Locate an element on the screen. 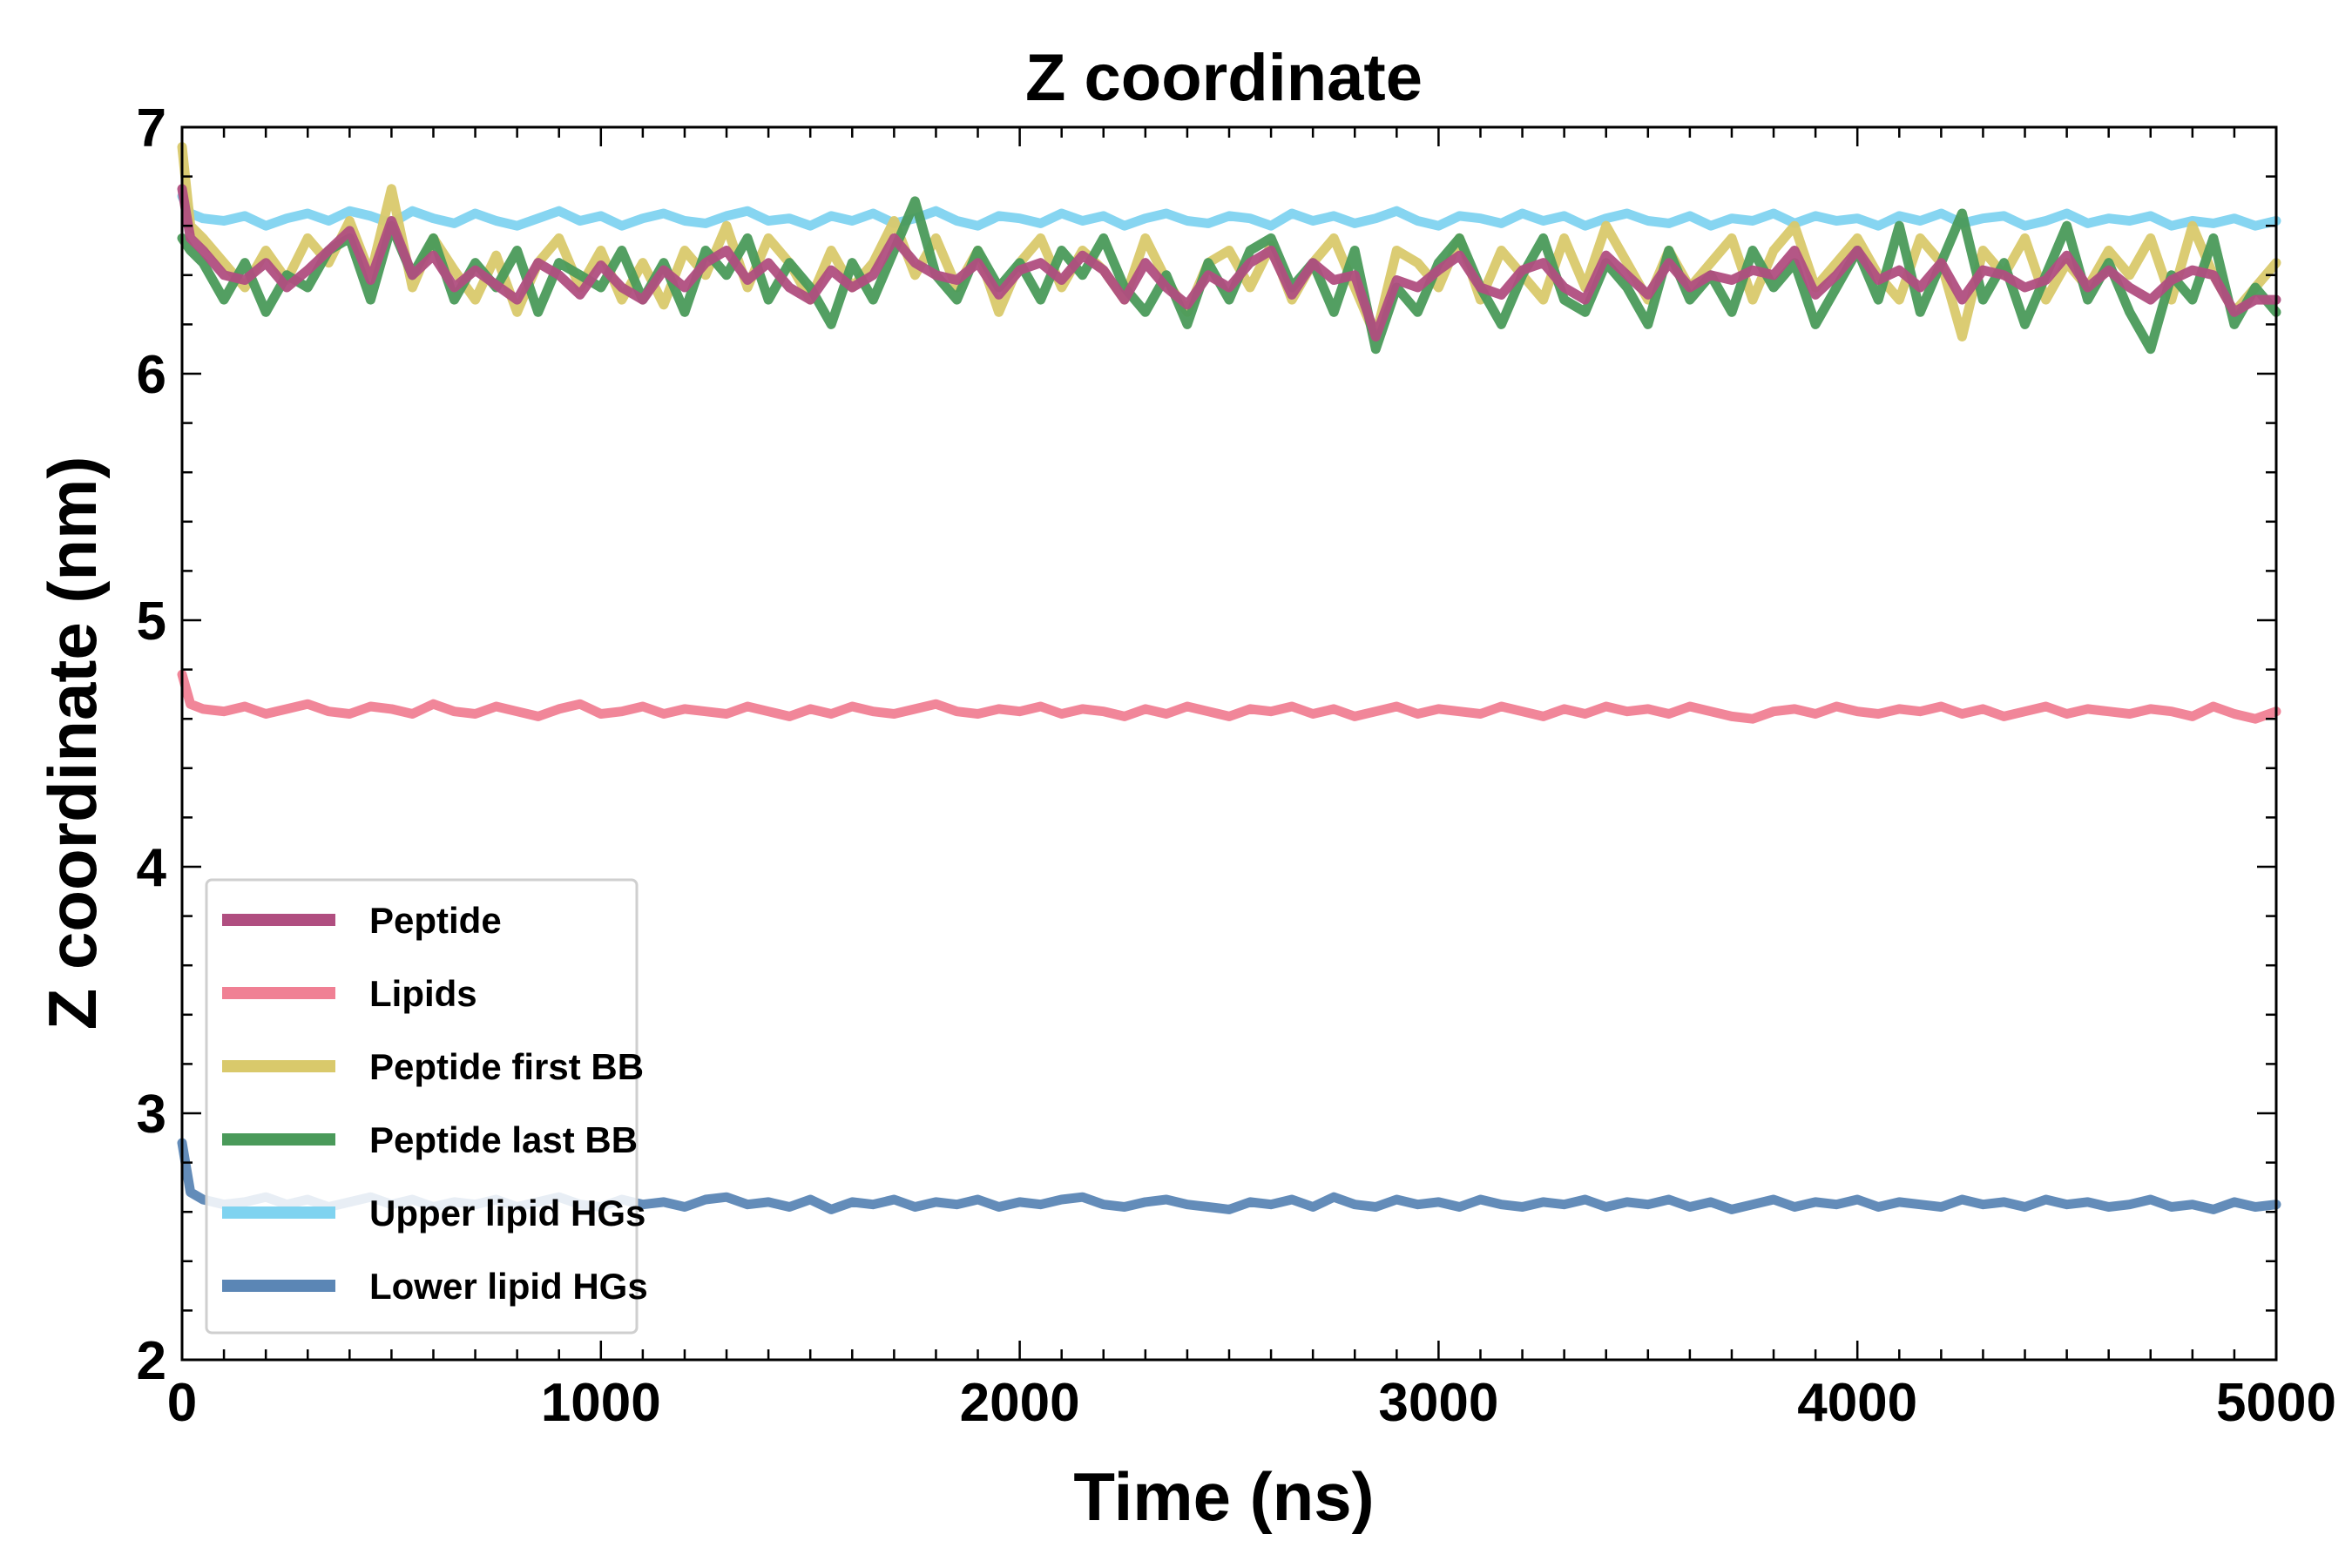 Image resolution: width=2352 pixels, height=1568 pixels. legend-label: Lower lipid HGs is located at coordinates (509, 1286).